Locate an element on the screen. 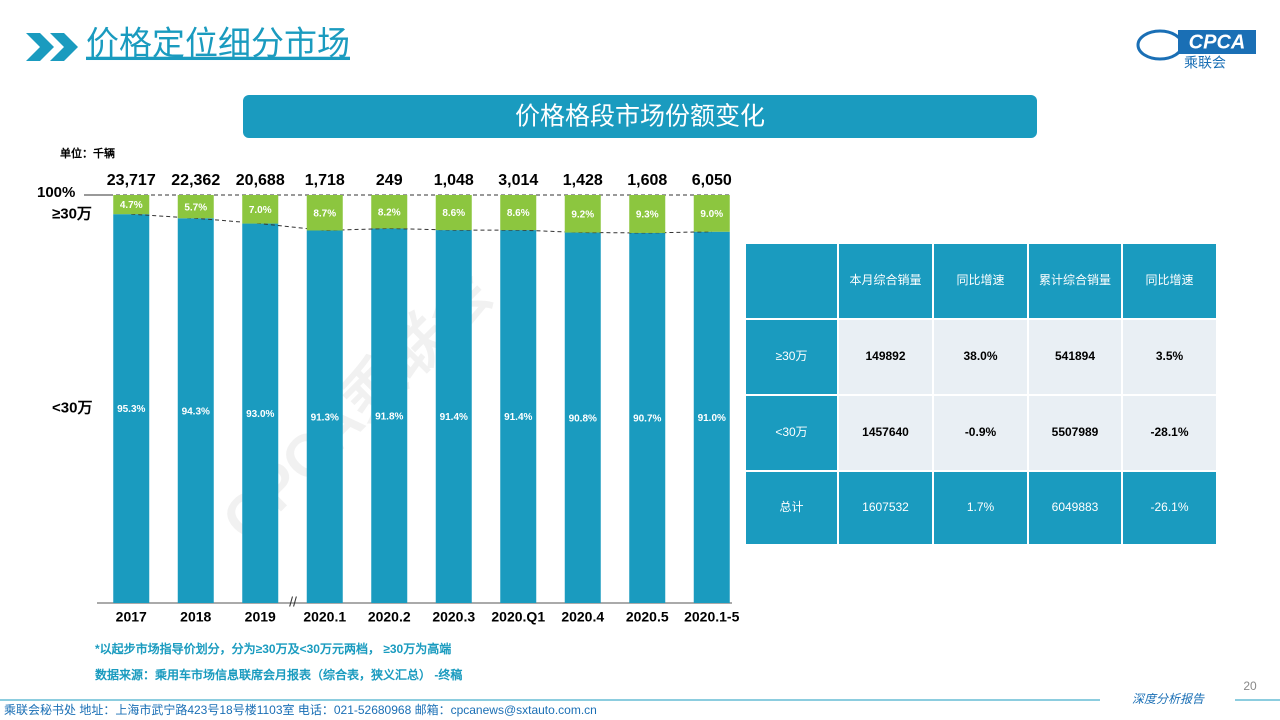 Image resolution: width=1280 pixels, height=720 pixels. cell-text: 3.5% is located at coordinates (1170, 356).